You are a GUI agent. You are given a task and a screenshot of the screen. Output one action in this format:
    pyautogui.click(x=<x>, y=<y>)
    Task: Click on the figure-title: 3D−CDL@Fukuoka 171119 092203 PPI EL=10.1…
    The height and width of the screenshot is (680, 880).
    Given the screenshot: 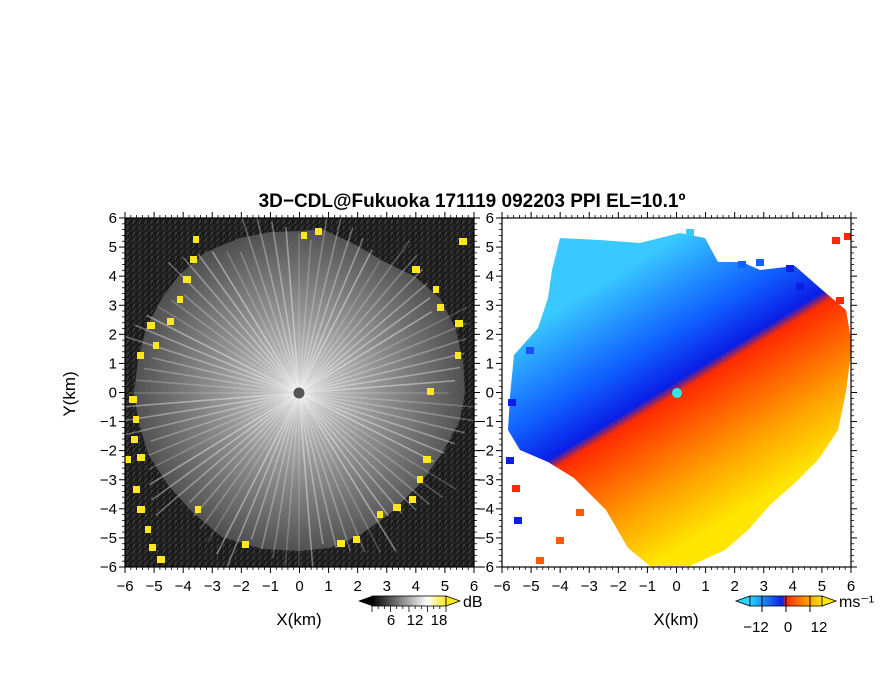 What is the action you would take?
    pyautogui.click(x=472, y=201)
    